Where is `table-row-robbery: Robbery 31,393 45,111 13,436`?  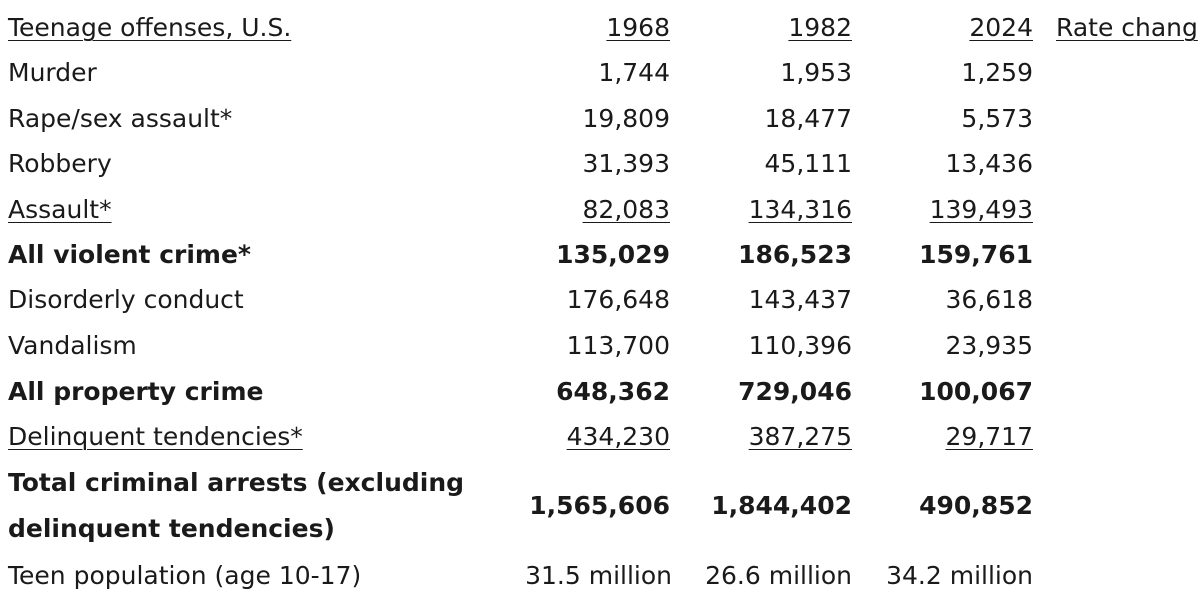
table-row-robbery: Robbery 31,393 45,111 13,436 is located at coordinates (600, 164).